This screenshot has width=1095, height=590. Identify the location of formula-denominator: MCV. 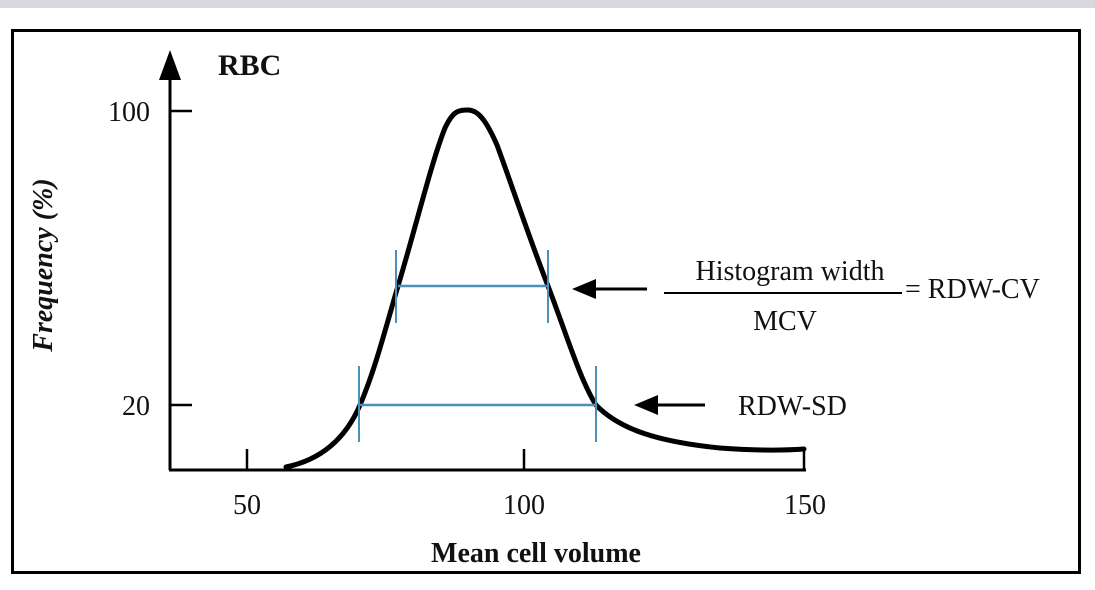
(785, 321).